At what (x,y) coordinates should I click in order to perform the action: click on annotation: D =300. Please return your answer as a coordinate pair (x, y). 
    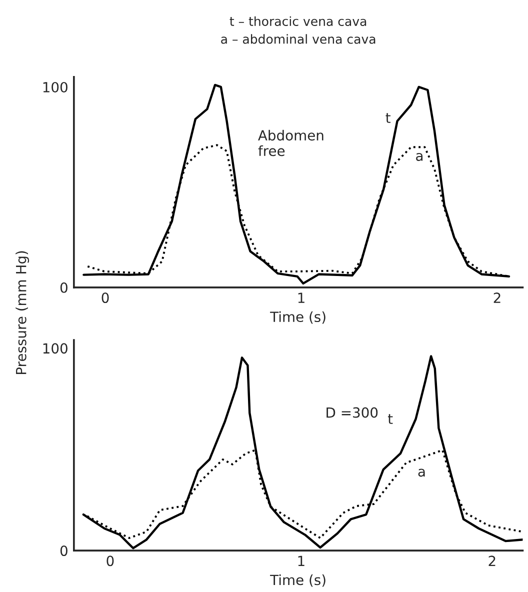
    Looking at the image, I should click on (352, 412).